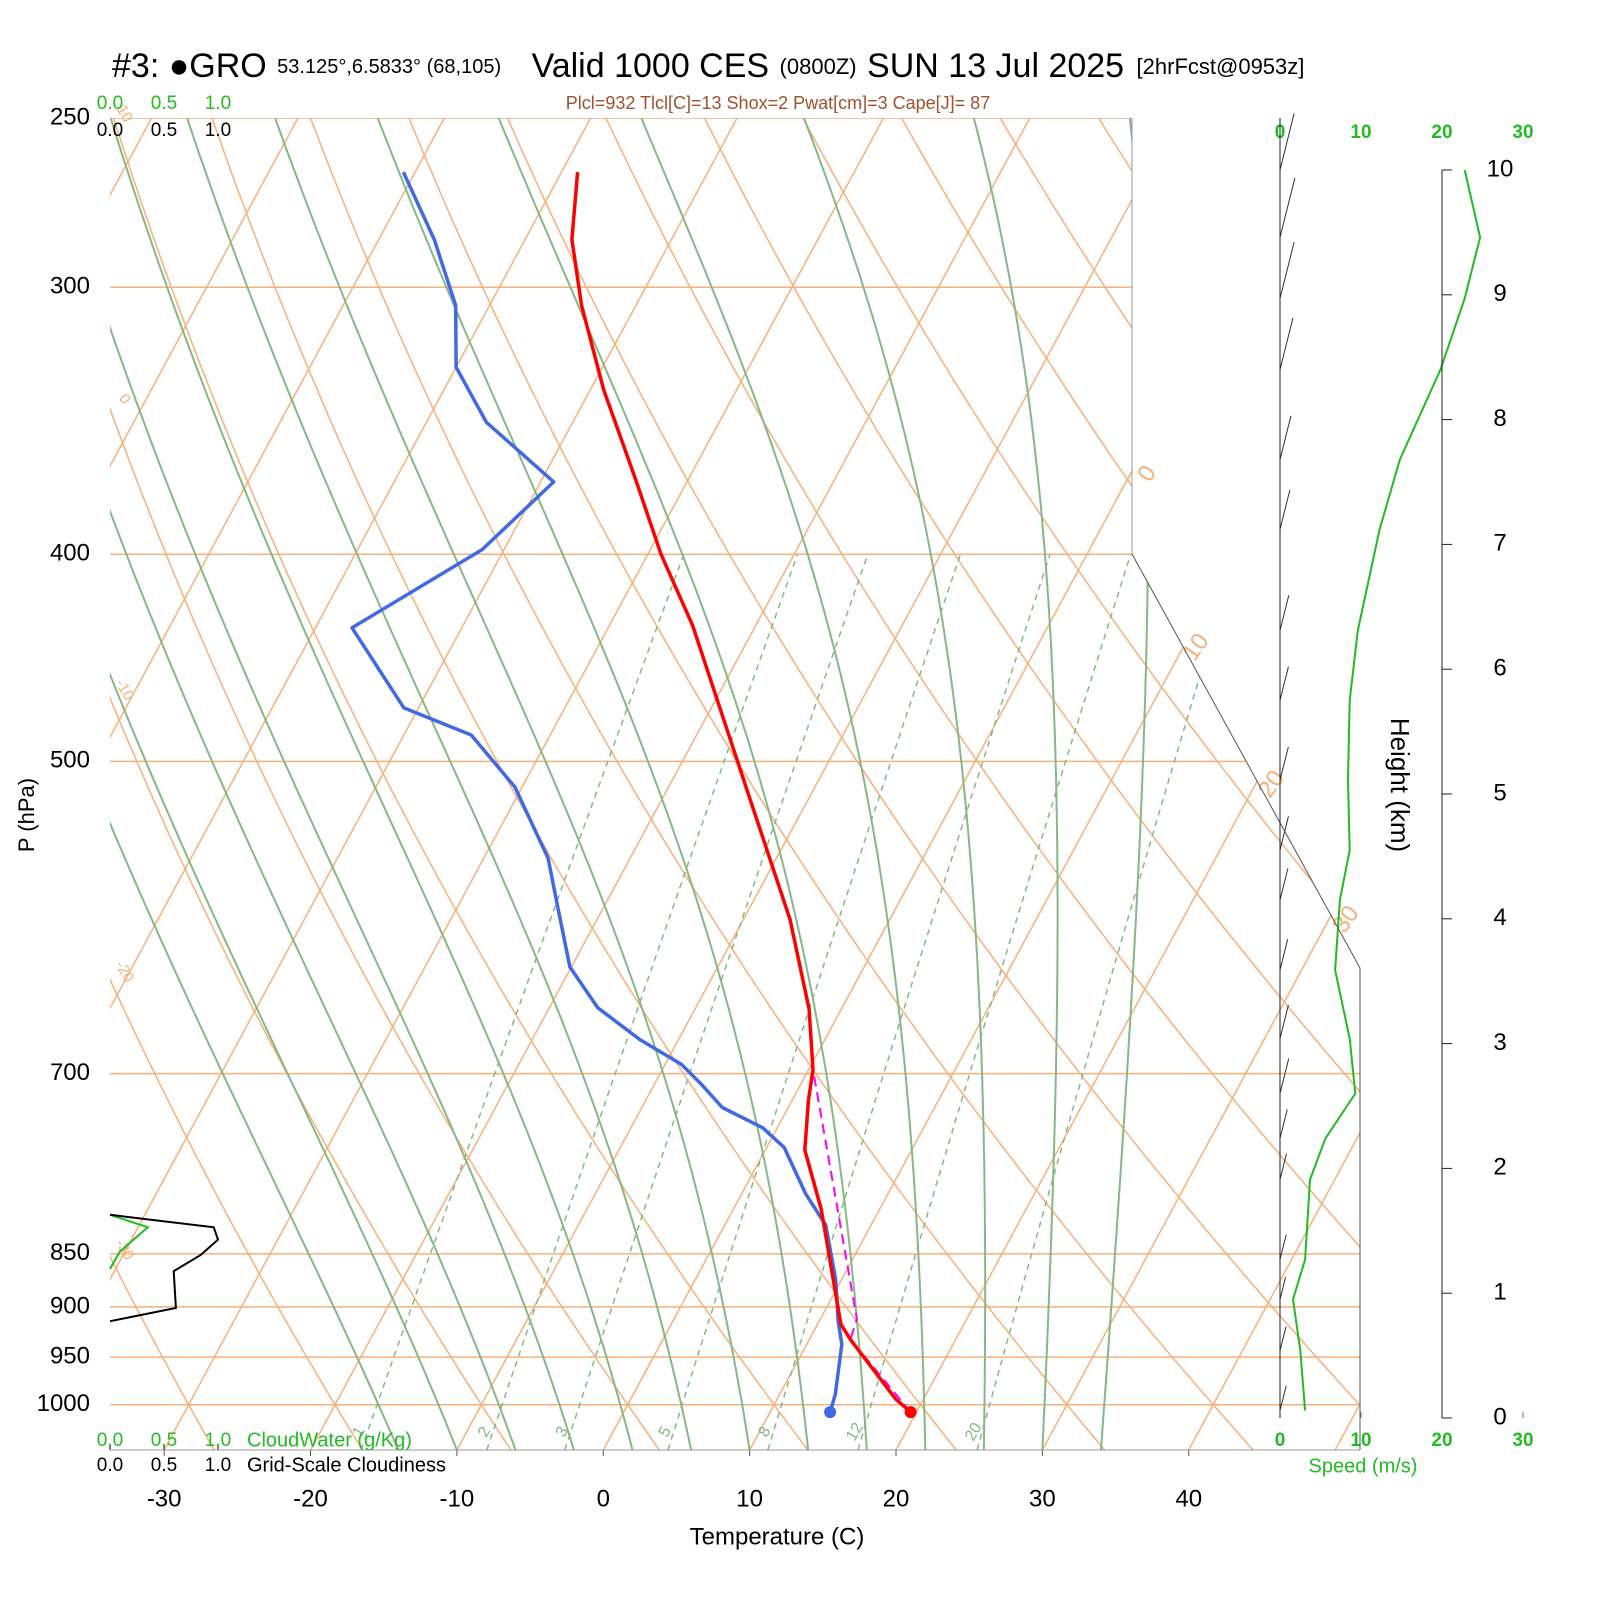 The image size is (1600, 1600). I want to click on speed-tick-label: 20, so click(1441, 132).